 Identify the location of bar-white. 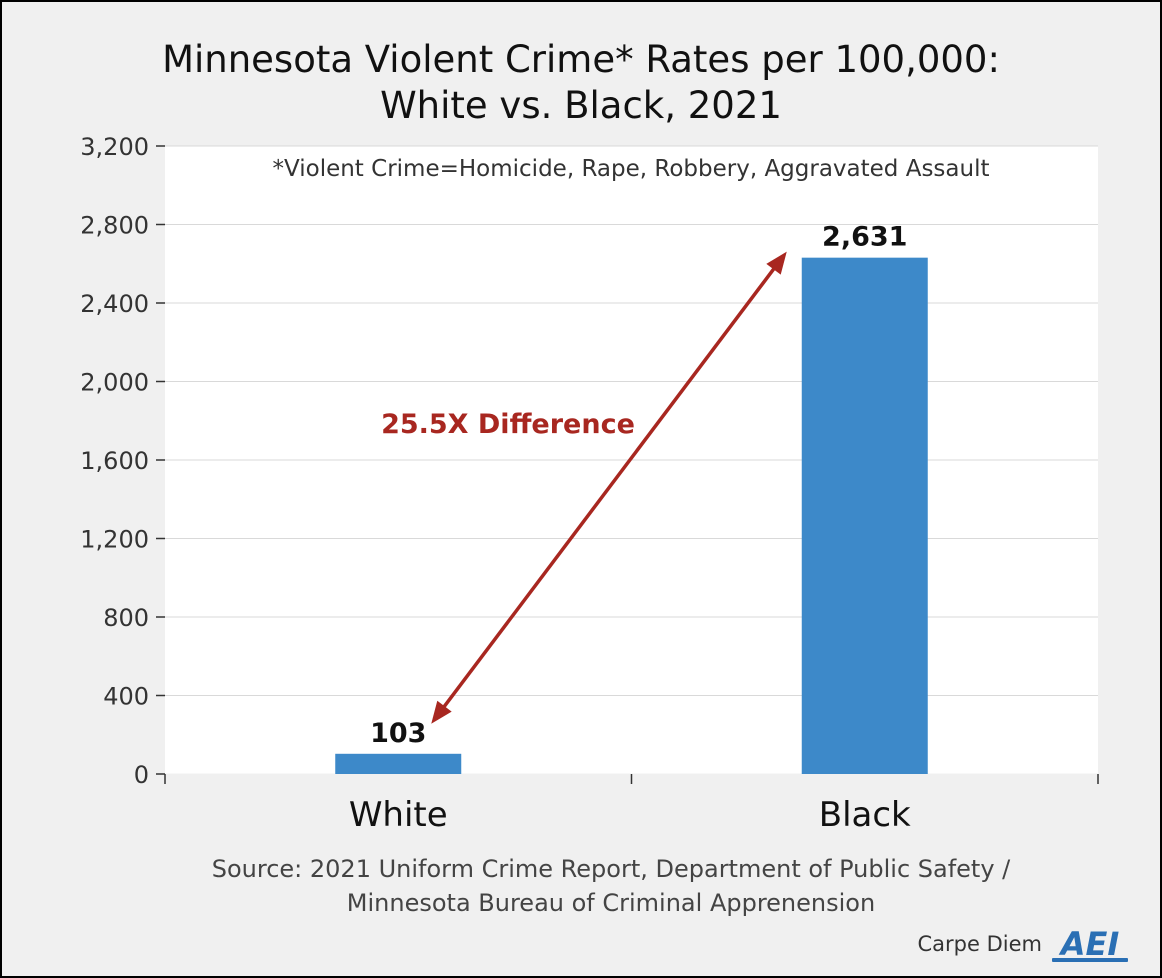
(398, 763).